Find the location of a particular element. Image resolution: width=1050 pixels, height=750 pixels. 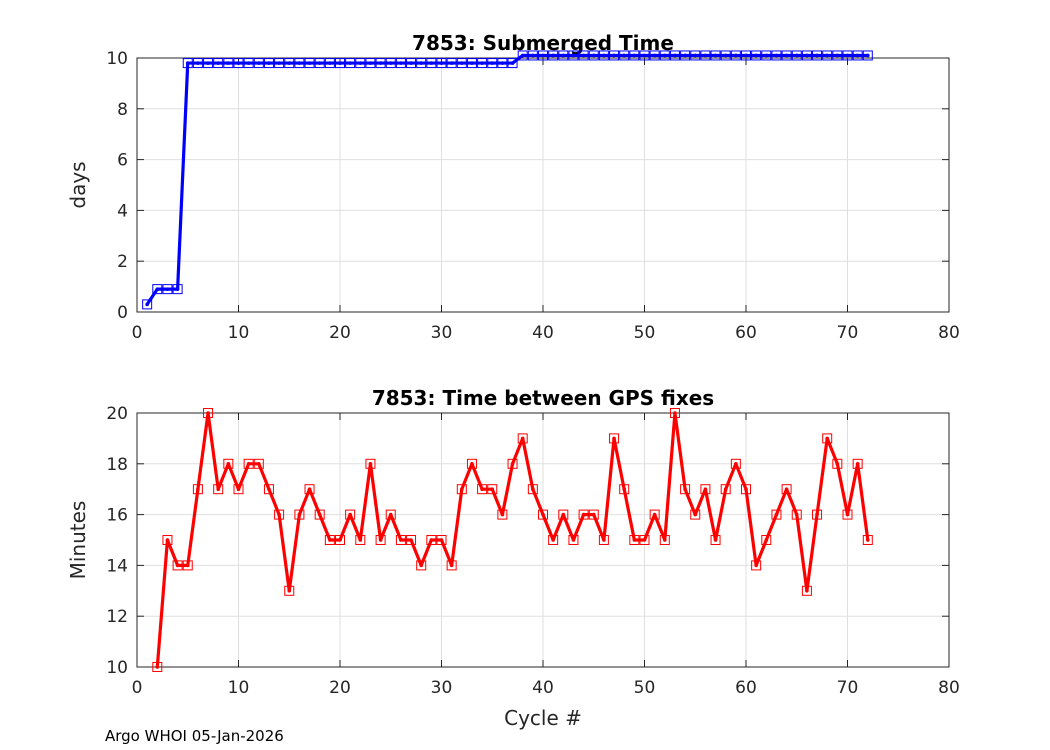

y-tick-label: 18 is located at coordinates (117, 465).